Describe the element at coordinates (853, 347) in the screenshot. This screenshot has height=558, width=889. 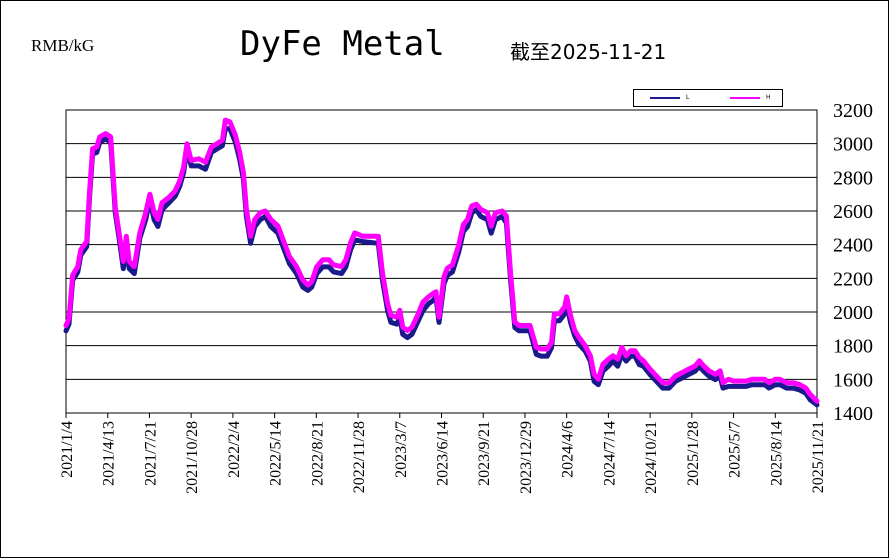
I see `y-tick-label: 1800` at that location.